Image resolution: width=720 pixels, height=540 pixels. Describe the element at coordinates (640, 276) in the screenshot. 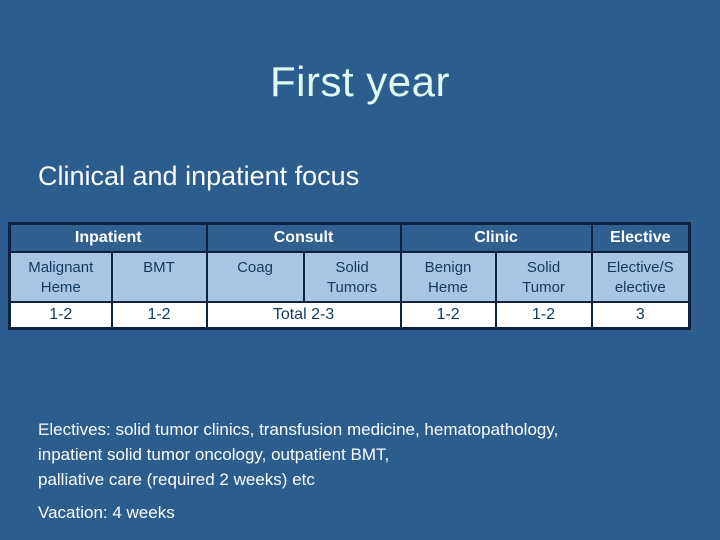

I see `subheader-elective-selective: Elective/S elective` at that location.